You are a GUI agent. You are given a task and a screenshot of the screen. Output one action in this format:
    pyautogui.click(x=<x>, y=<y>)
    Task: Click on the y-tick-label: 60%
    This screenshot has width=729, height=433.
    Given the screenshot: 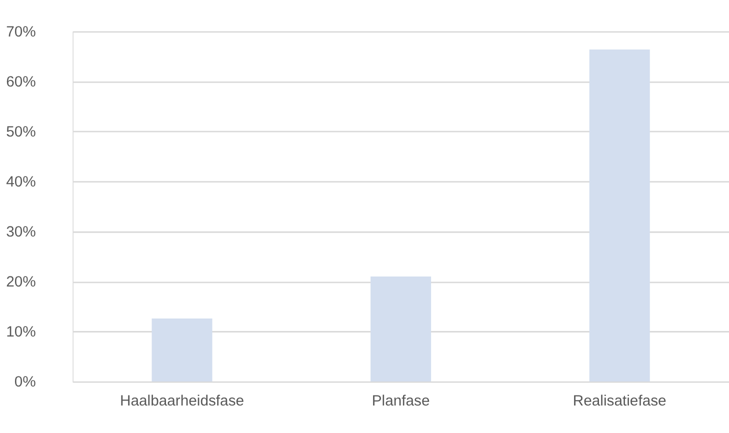 What is the action you would take?
    pyautogui.click(x=21, y=82)
    